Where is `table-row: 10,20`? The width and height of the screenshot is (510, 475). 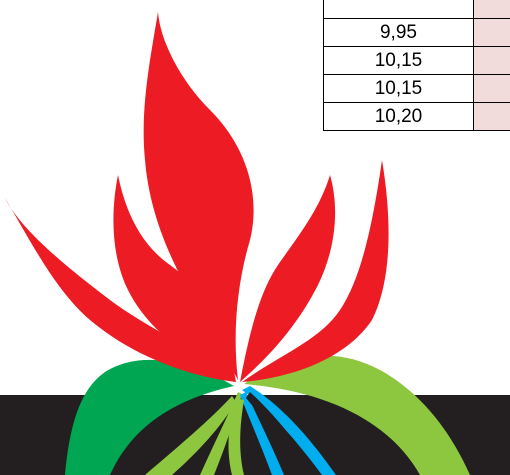
table-row: 10,20 is located at coordinates (416, 116).